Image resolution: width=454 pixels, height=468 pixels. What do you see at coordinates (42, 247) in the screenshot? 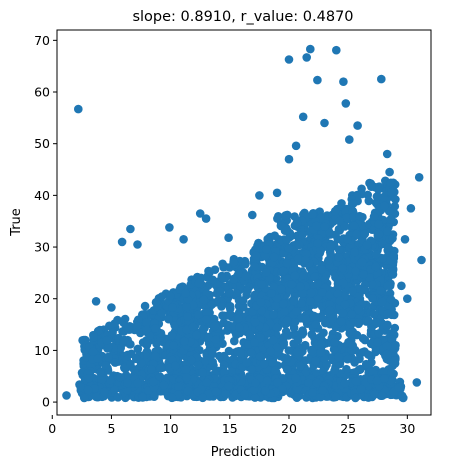
I see `y-tick-label: 30` at bounding box center [42, 247].